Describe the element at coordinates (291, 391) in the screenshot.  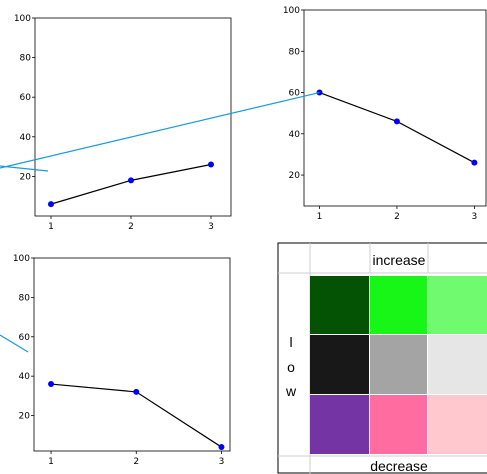
I see `row-letter-3: w` at that location.